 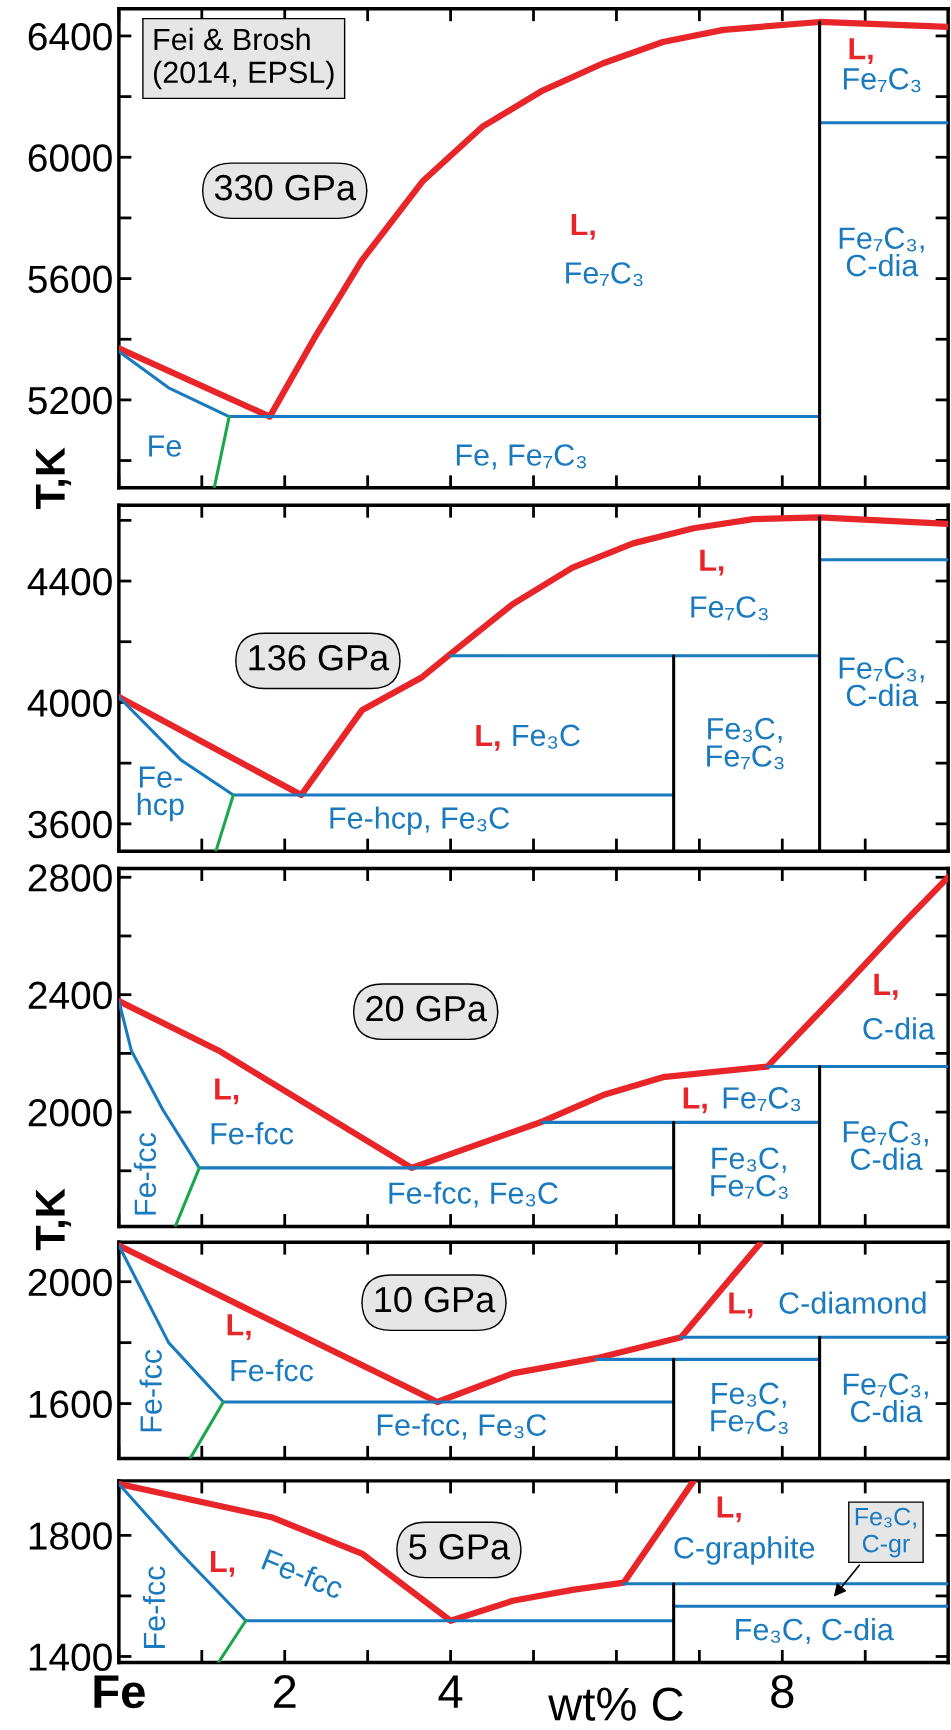 I want to click on x-tick-label: Fe, so click(x=119, y=1692).